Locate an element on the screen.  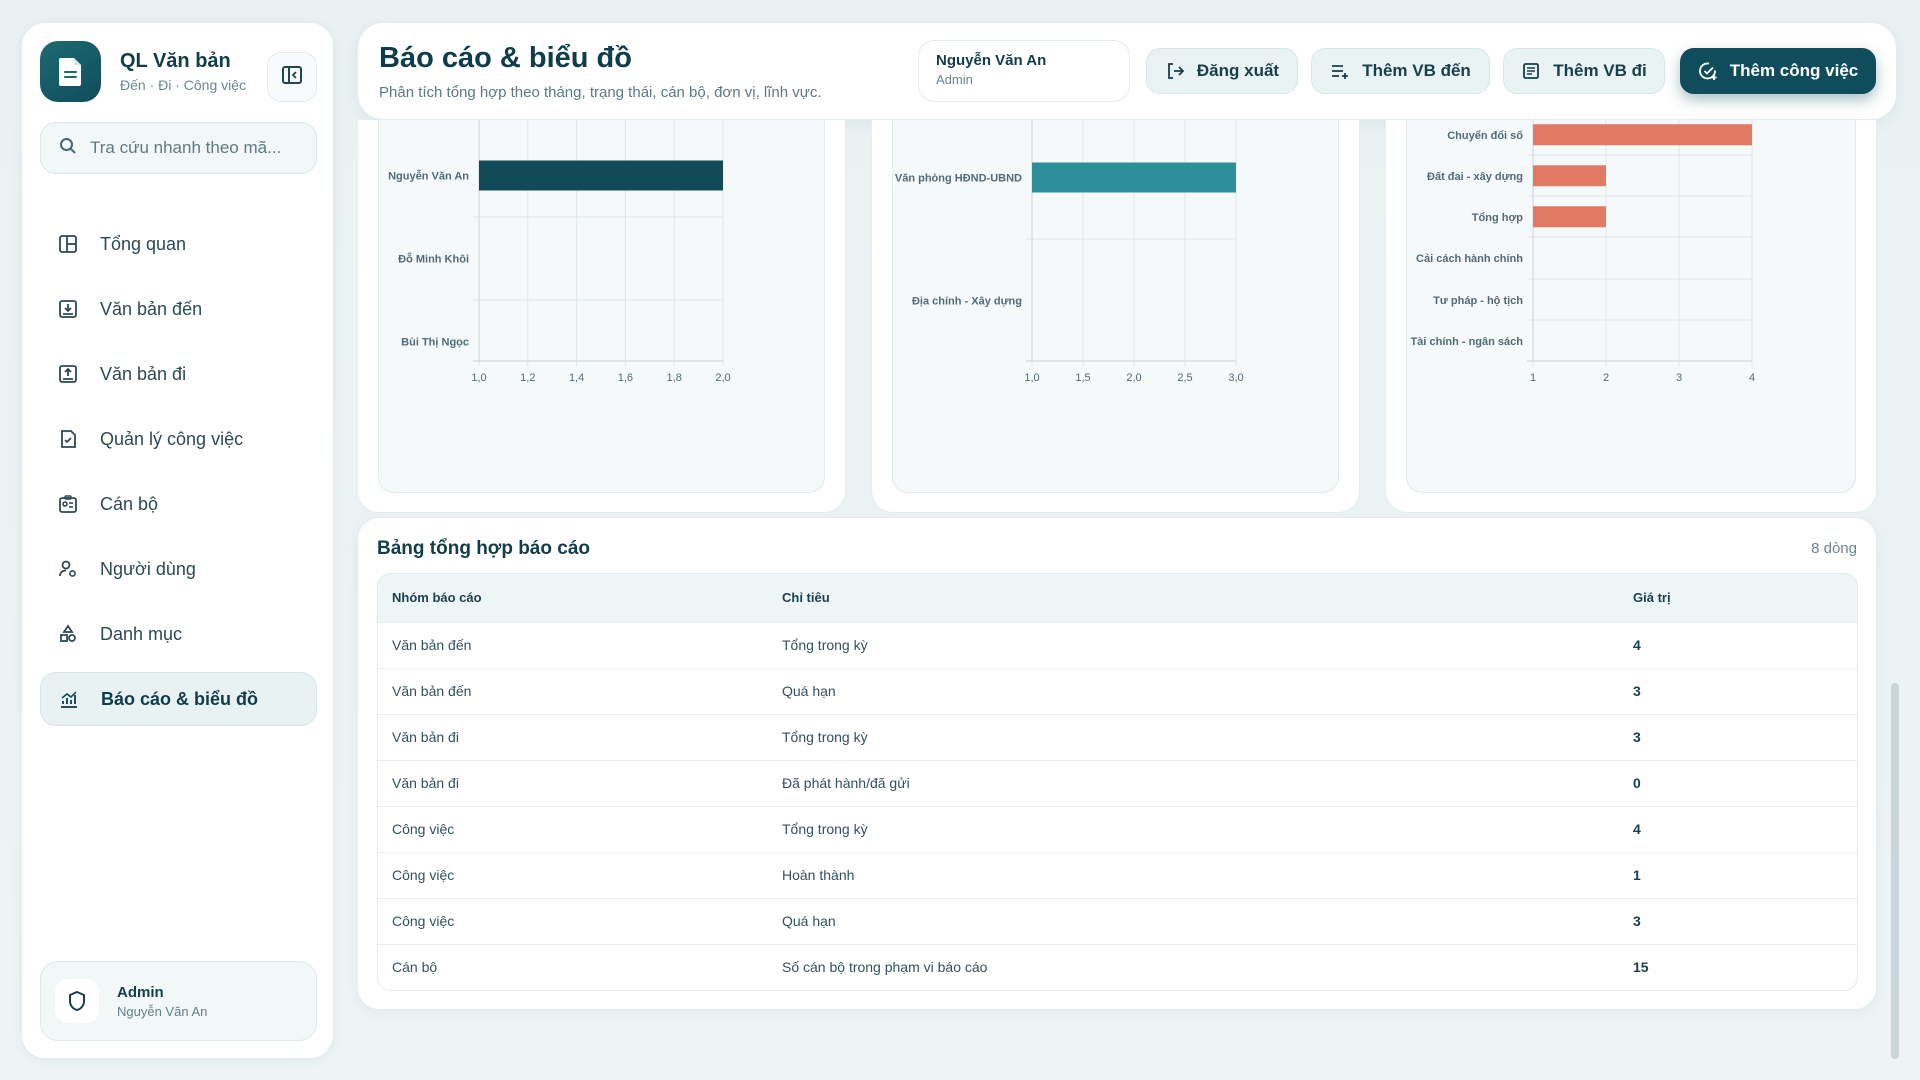
category-label: Tổng hợp is located at coordinates (1497, 218).